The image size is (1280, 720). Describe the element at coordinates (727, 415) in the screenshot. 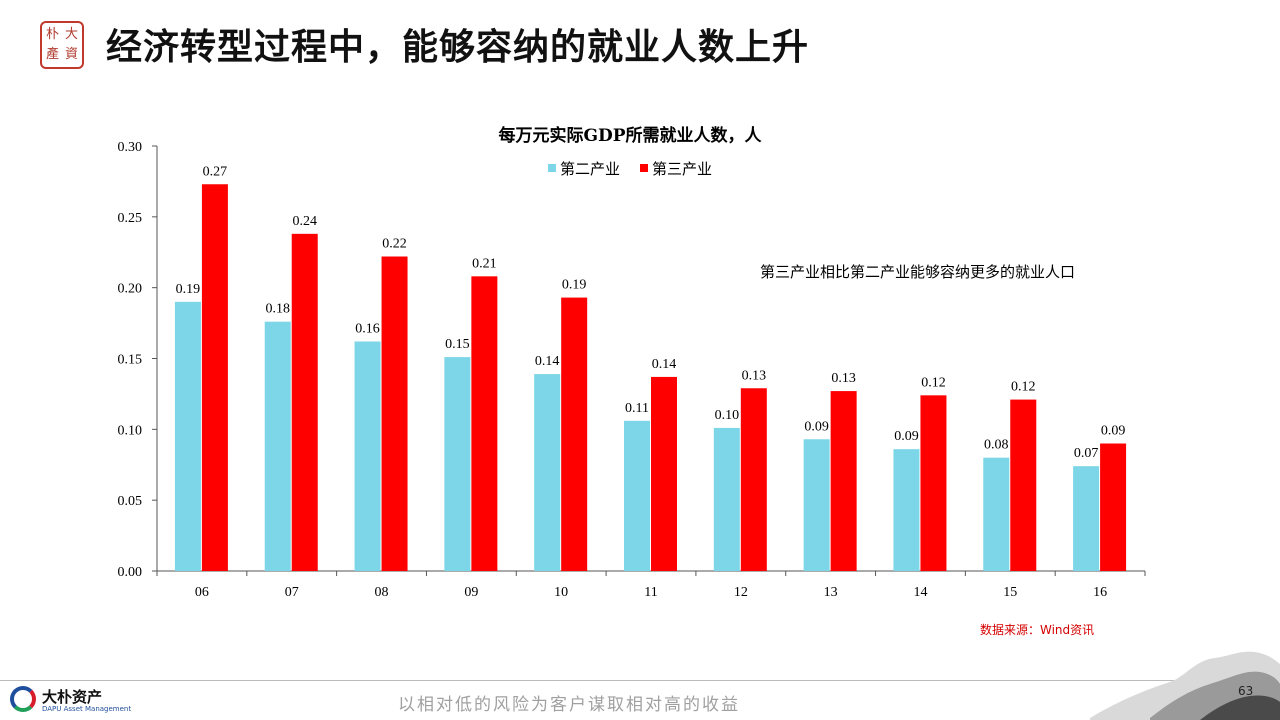

I see `data-label: 0.10` at that location.